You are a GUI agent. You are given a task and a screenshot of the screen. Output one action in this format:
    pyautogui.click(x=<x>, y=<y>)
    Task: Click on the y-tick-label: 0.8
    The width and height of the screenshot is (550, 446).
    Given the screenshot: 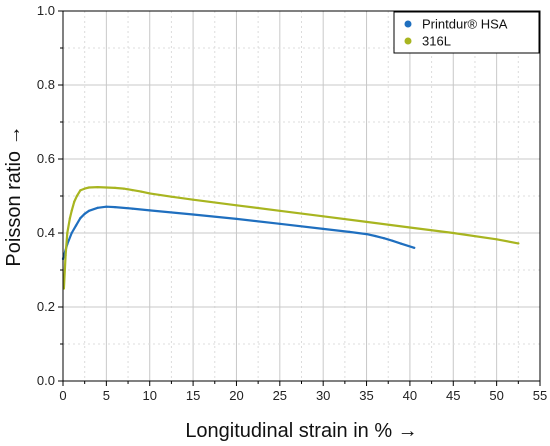 What is the action you would take?
    pyautogui.click(x=46, y=84)
    